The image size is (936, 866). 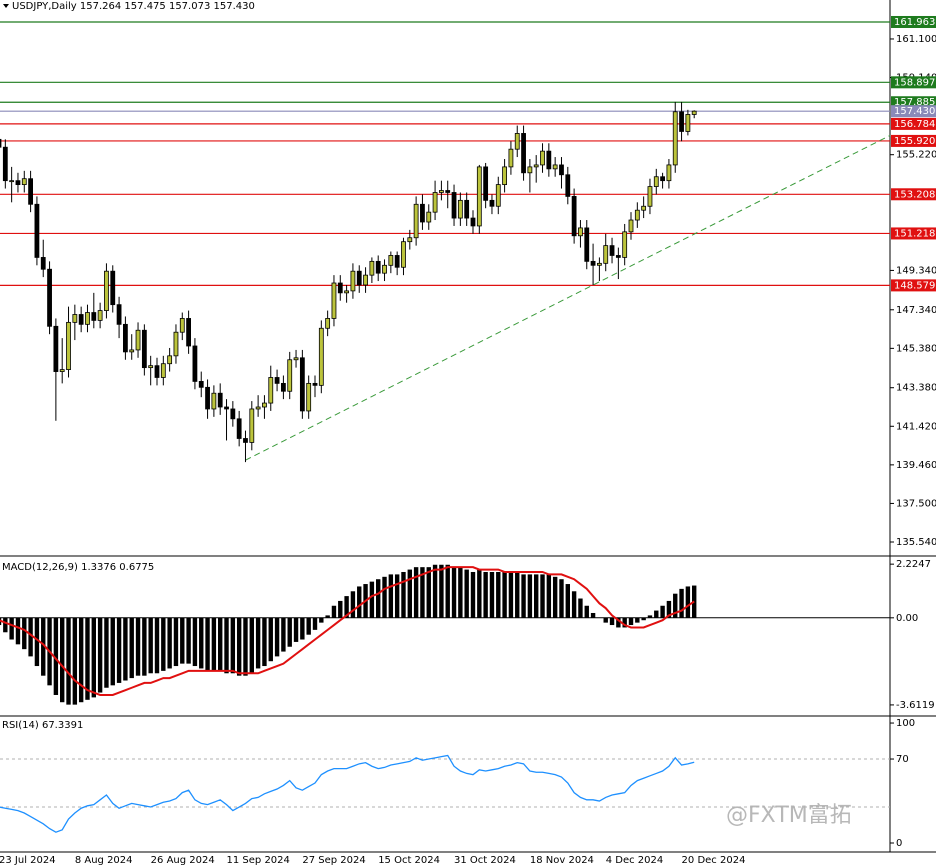 What do you see at coordinates (409, 860) in the screenshot?
I see `x-tick-label: 15 Oct 2024` at bounding box center [409, 860].